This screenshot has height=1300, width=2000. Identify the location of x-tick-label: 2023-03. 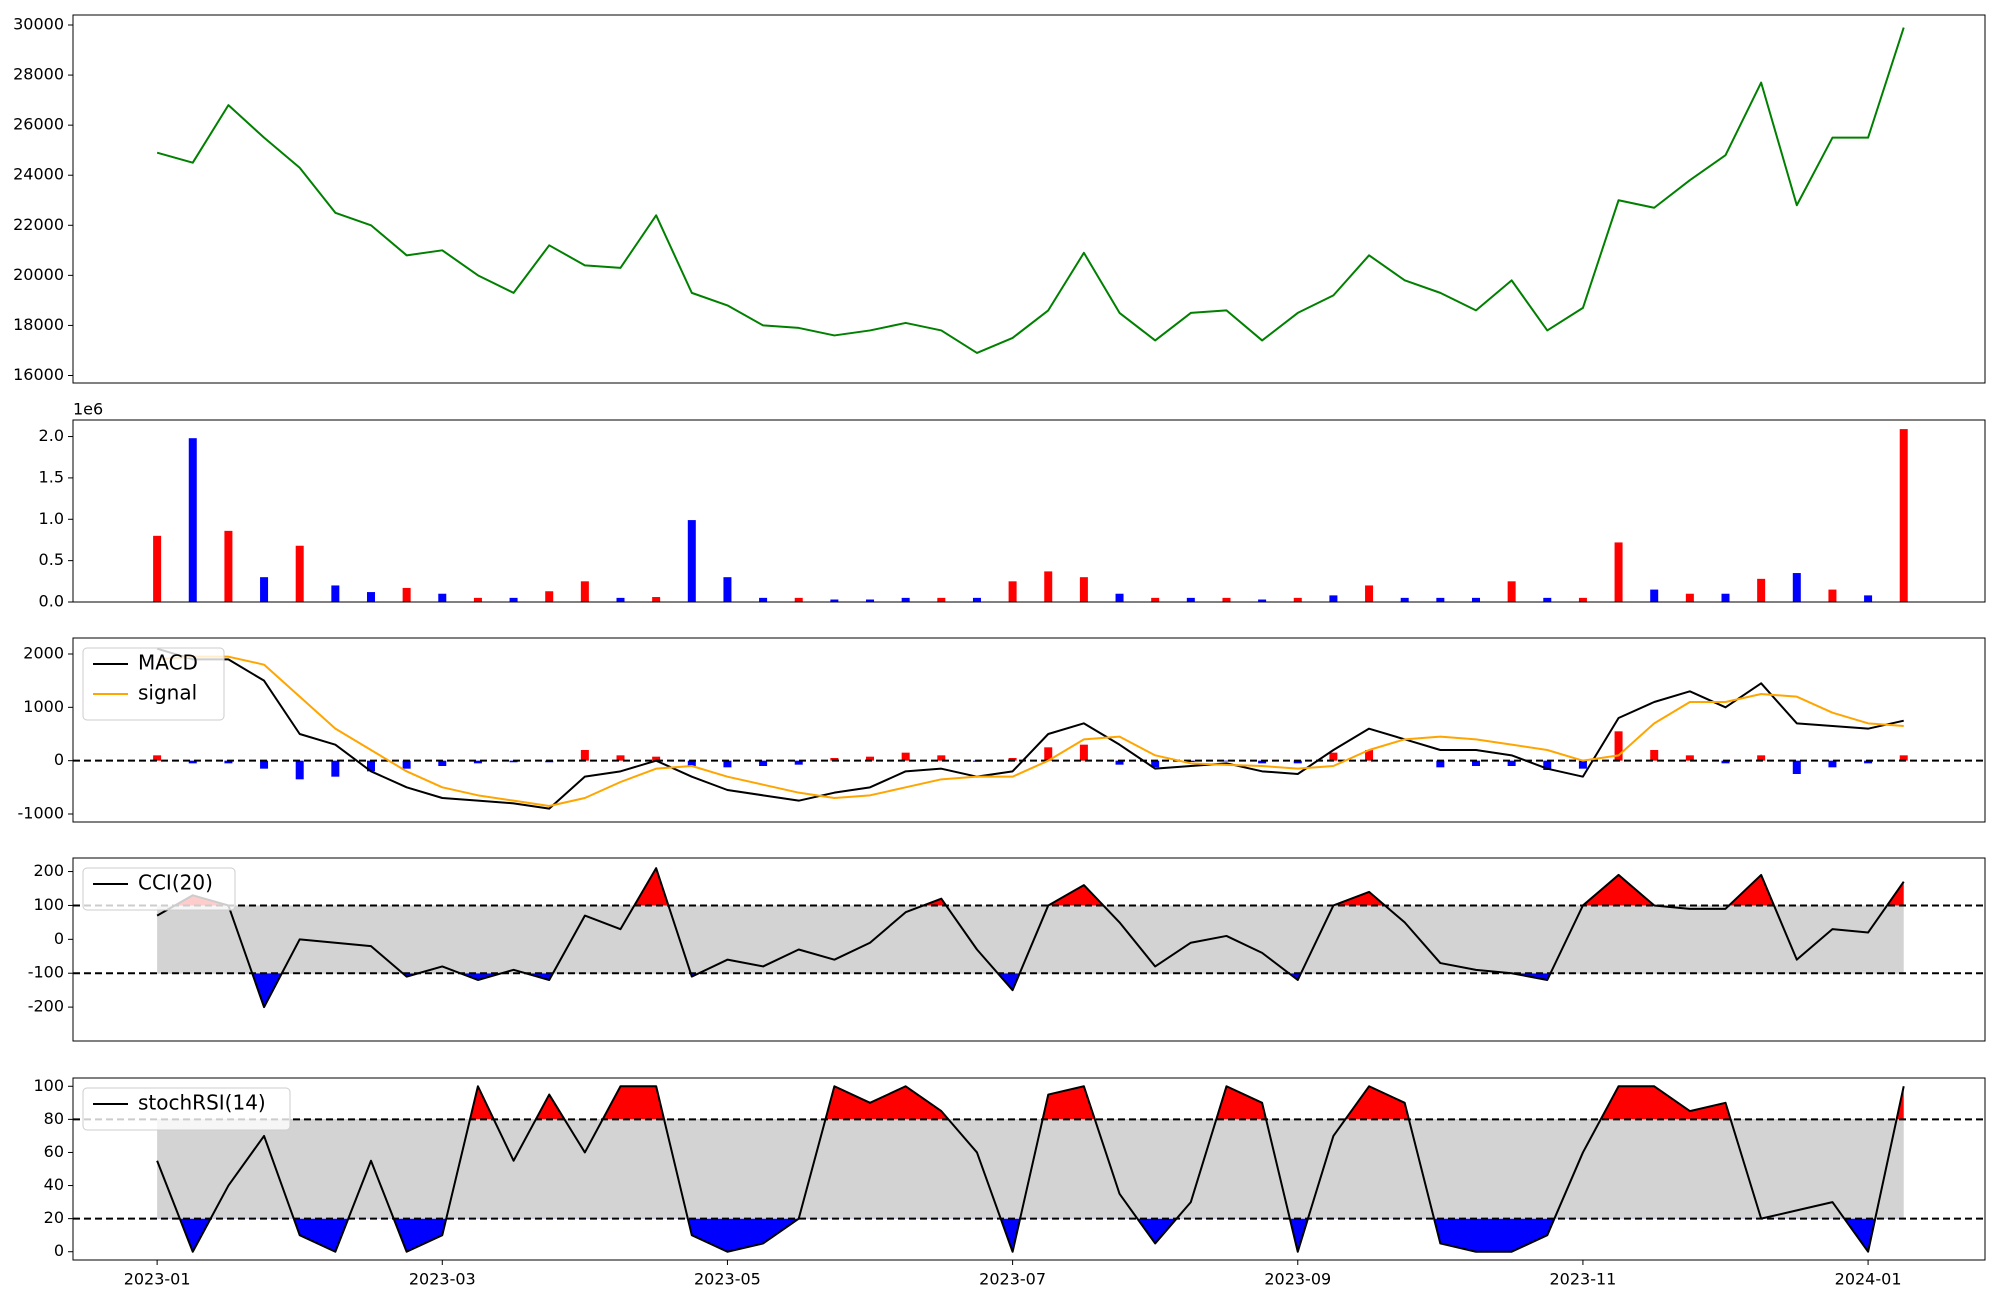
(442, 1279).